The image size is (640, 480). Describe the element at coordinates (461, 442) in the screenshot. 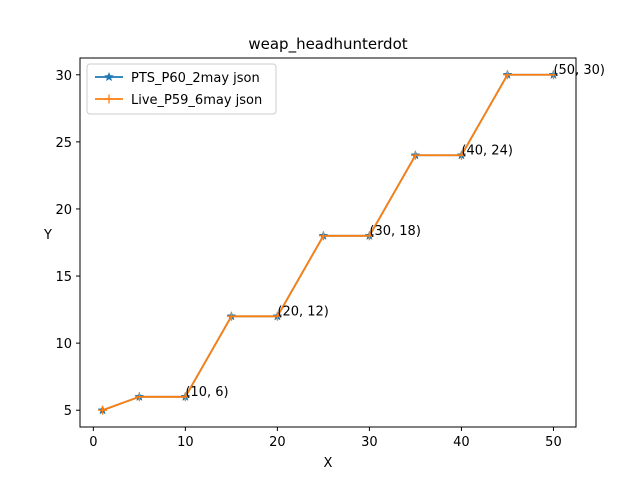

I see `x-tick-label: 40` at that location.